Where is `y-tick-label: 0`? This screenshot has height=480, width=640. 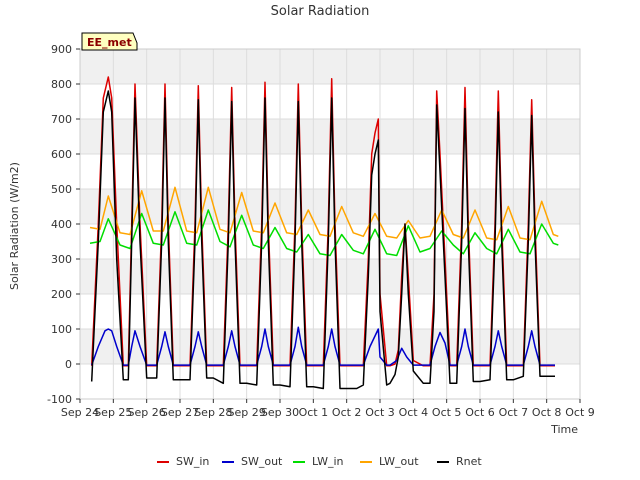 y-tick-label: 0 is located at coordinates (68, 364).